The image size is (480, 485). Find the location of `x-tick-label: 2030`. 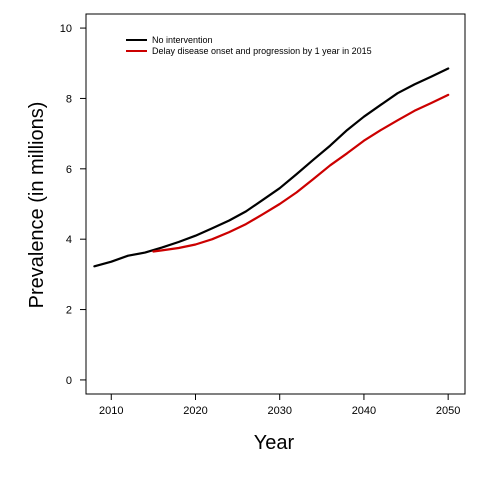

x-tick-label: 2030 is located at coordinates (279, 411).